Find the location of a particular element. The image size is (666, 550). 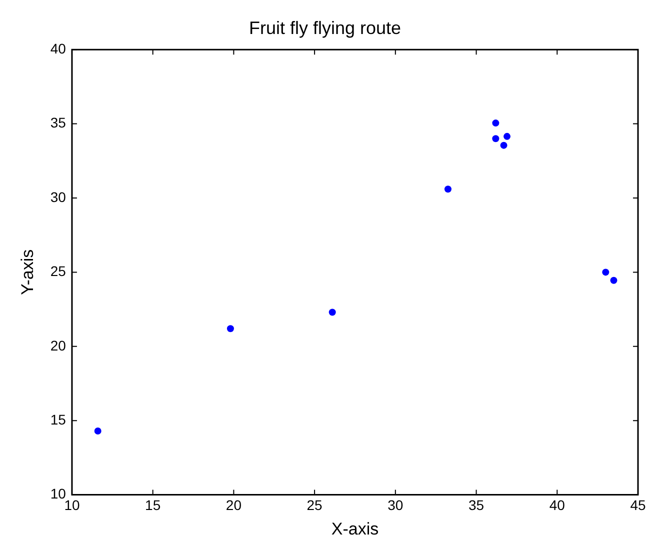

x-tick-label: 25 is located at coordinates (314, 505).